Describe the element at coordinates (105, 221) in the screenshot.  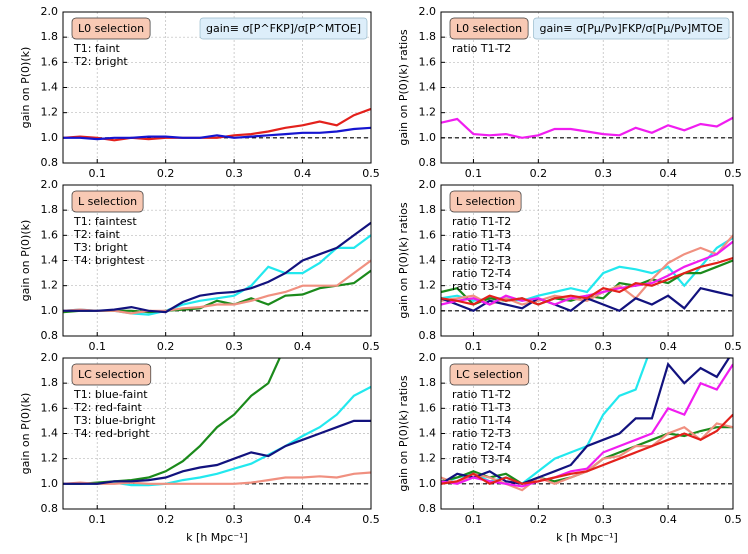
I see `legend-entry: T1: faintest` at that location.